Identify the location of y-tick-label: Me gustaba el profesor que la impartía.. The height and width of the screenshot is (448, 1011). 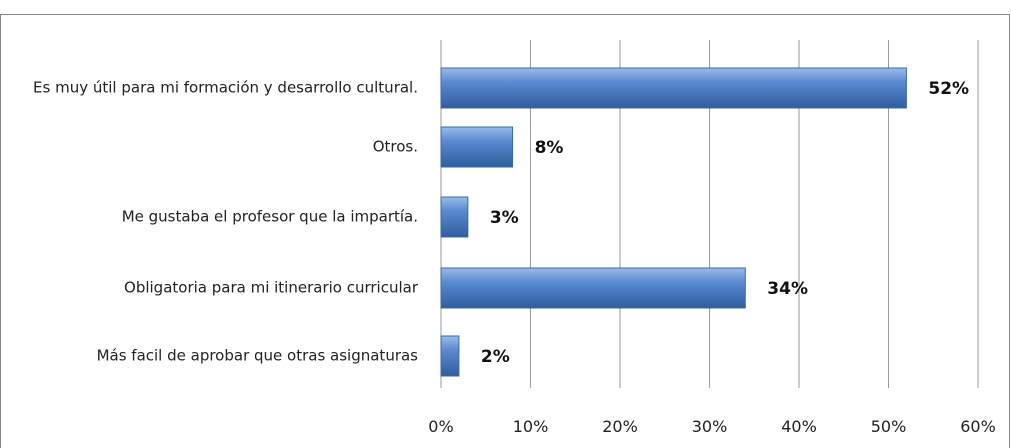
(218, 217).